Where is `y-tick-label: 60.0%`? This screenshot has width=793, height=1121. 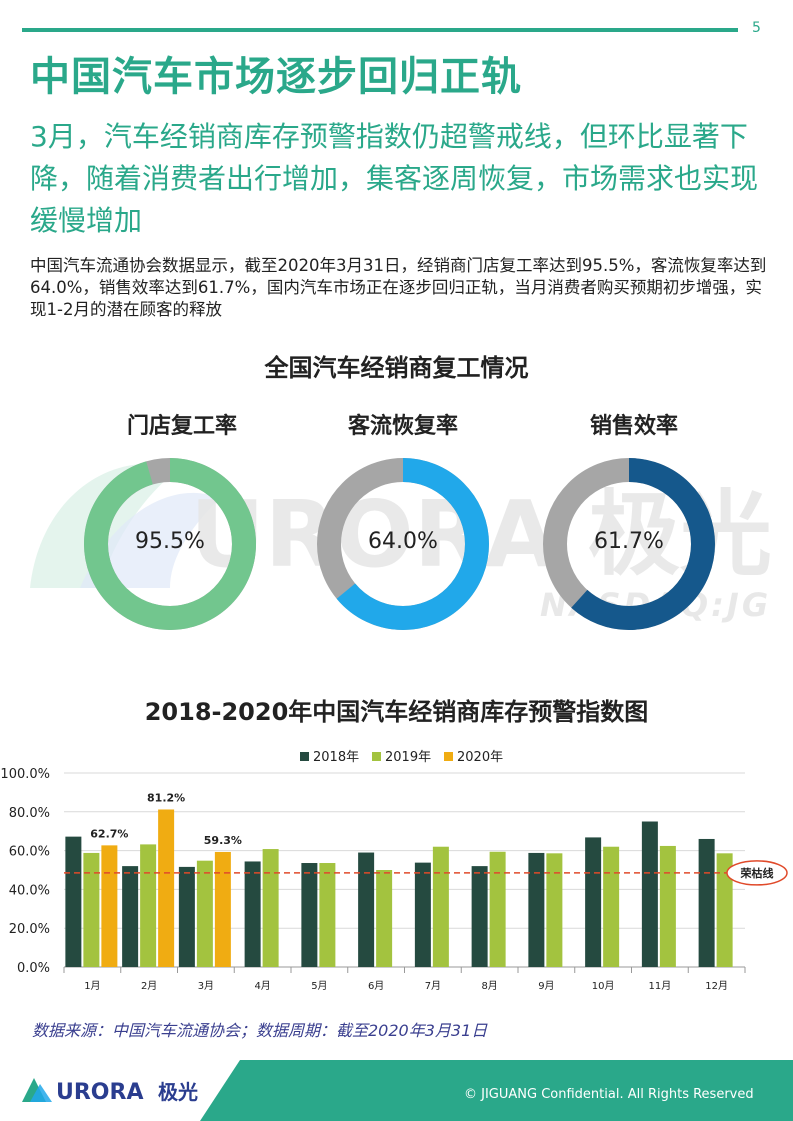 y-tick-label: 60.0% is located at coordinates (29, 852).